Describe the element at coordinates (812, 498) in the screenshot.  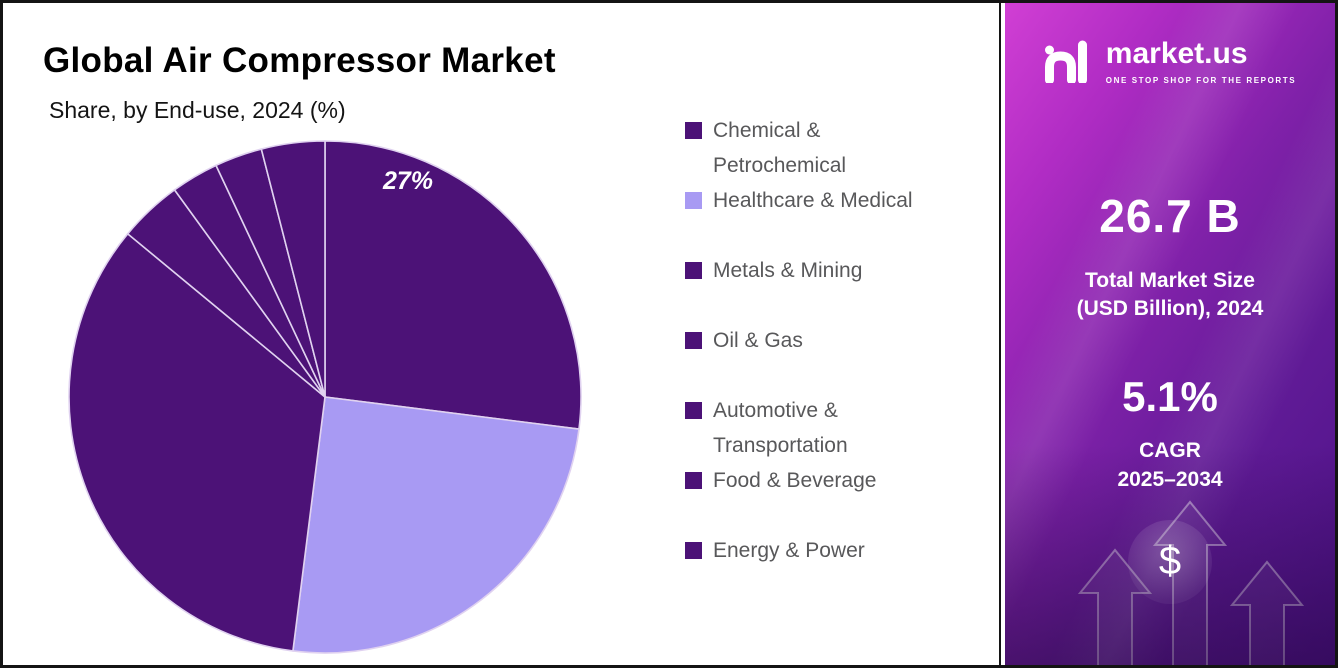
I see `legend-item: Food & Beverage` at that location.